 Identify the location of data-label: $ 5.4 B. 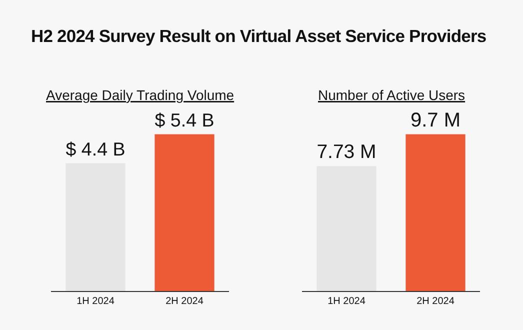
(184, 120).